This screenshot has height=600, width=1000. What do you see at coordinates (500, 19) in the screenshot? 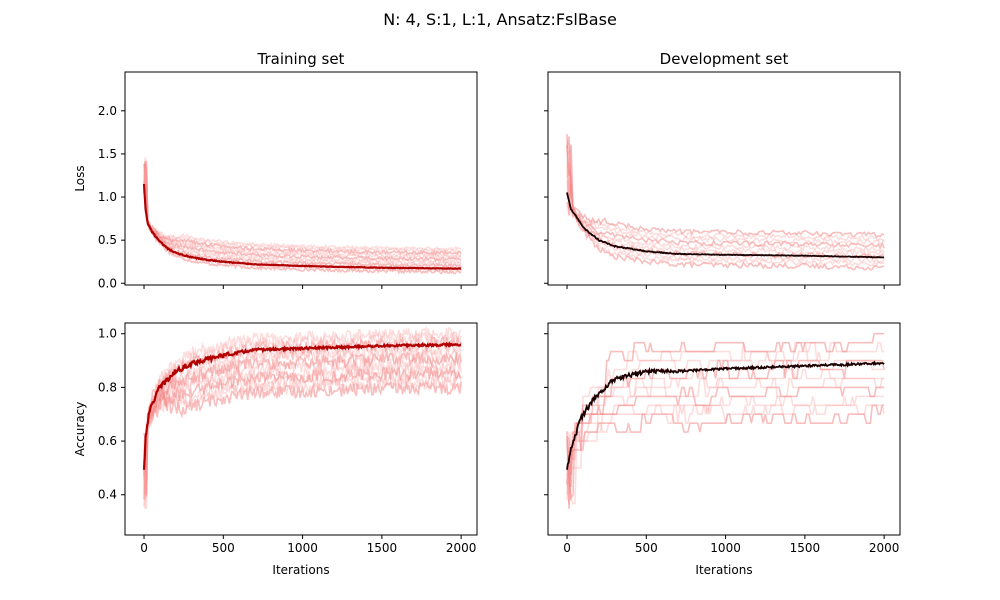
I see `figure-suptitle: N: 4, S:1, L:1, Ansatz:FslBase` at bounding box center [500, 19].